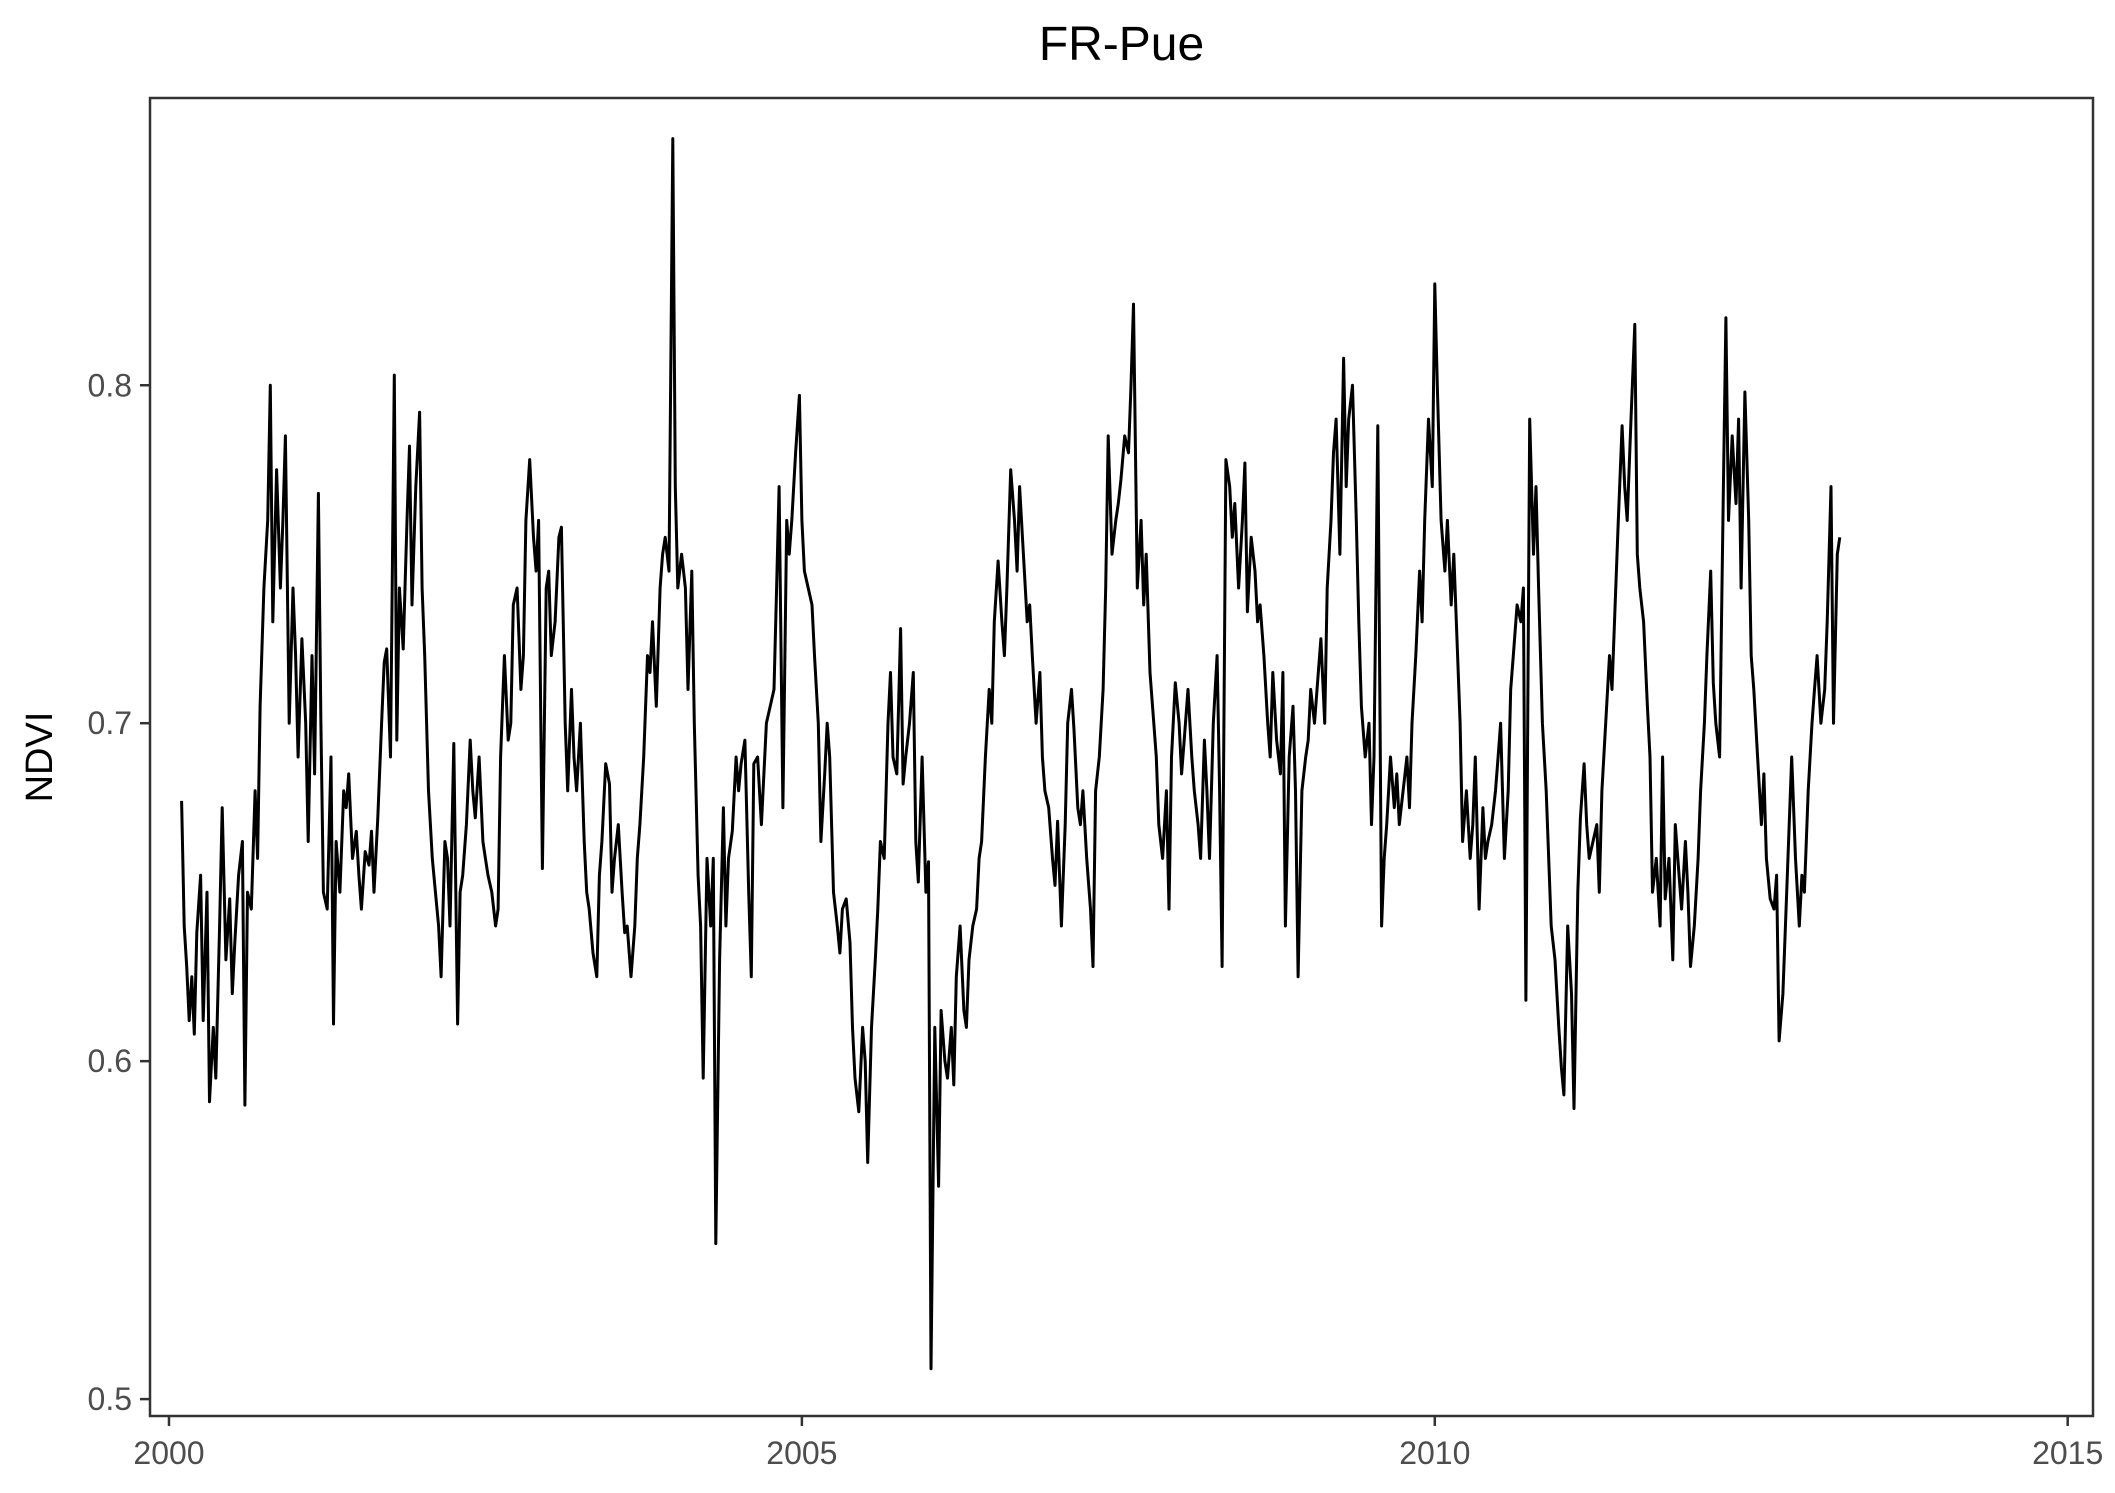 The image size is (2115, 1493). Describe the element at coordinates (119, 892) in the screenshot. I see `y-axis: 0.5 0.6 0.7 0.8` at that location.